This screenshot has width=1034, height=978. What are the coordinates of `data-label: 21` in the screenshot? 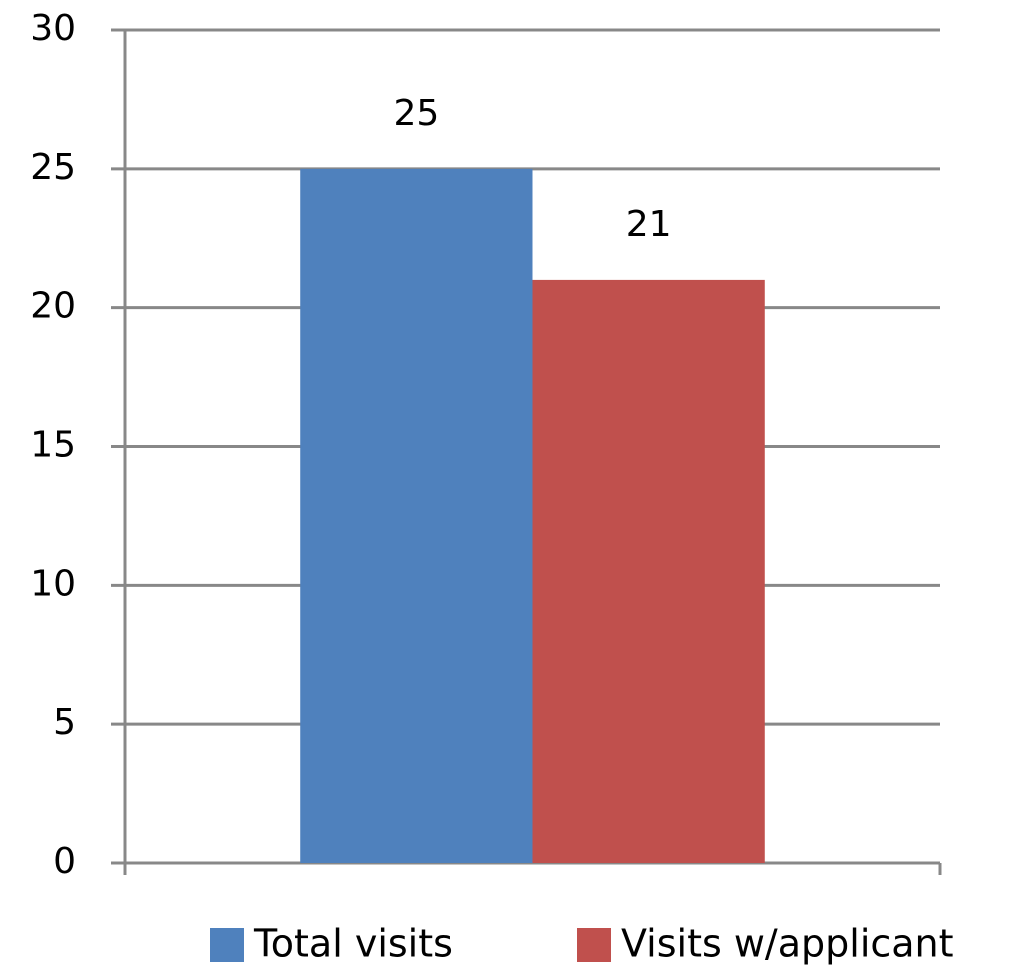 It's located at (649, 224).